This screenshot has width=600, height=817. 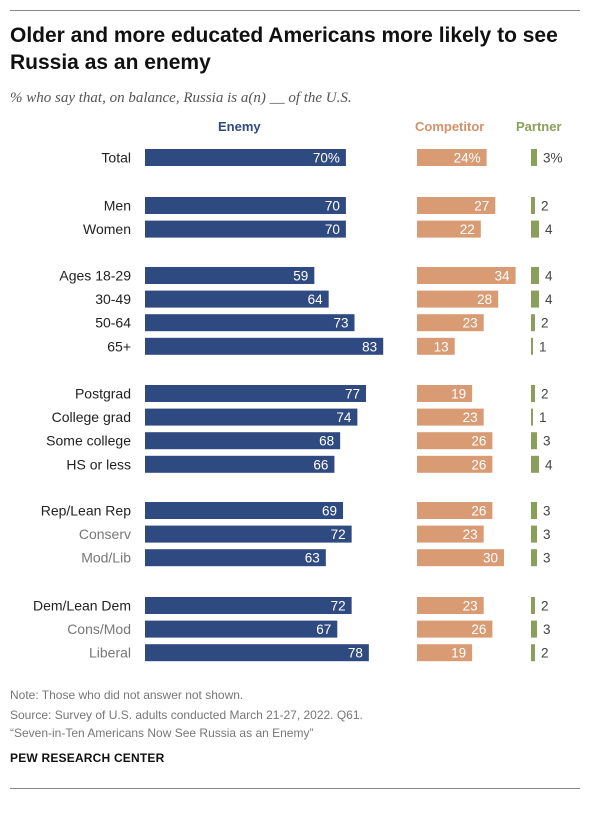 What do you see at coordinates (113, 299) in the screenshot?
I see `category-label-30-49: 30-49` at bounding box center [113, 299].